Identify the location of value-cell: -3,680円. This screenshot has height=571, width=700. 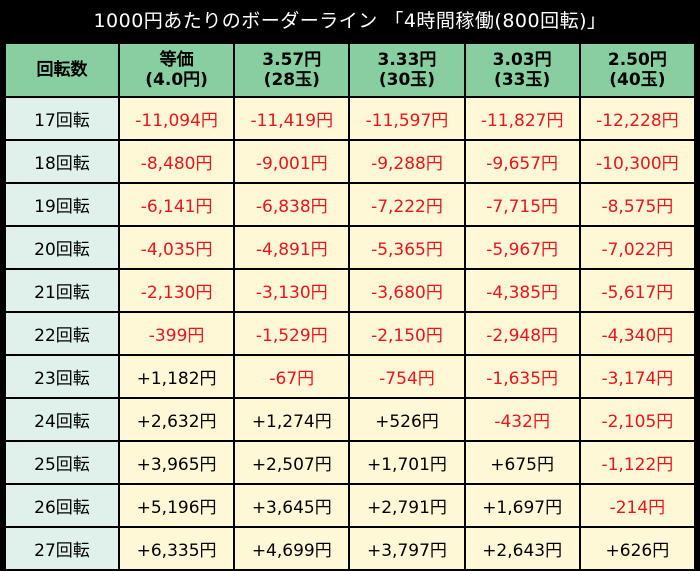
(407, 290).